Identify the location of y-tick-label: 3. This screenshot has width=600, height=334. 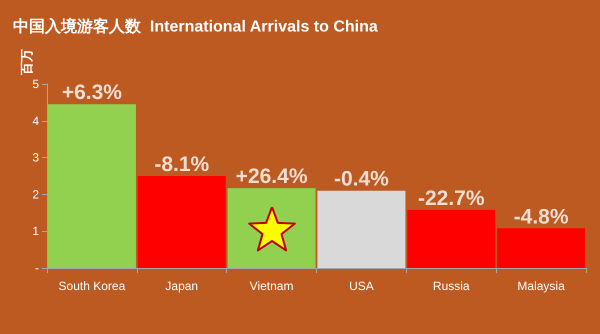
(36, 157).